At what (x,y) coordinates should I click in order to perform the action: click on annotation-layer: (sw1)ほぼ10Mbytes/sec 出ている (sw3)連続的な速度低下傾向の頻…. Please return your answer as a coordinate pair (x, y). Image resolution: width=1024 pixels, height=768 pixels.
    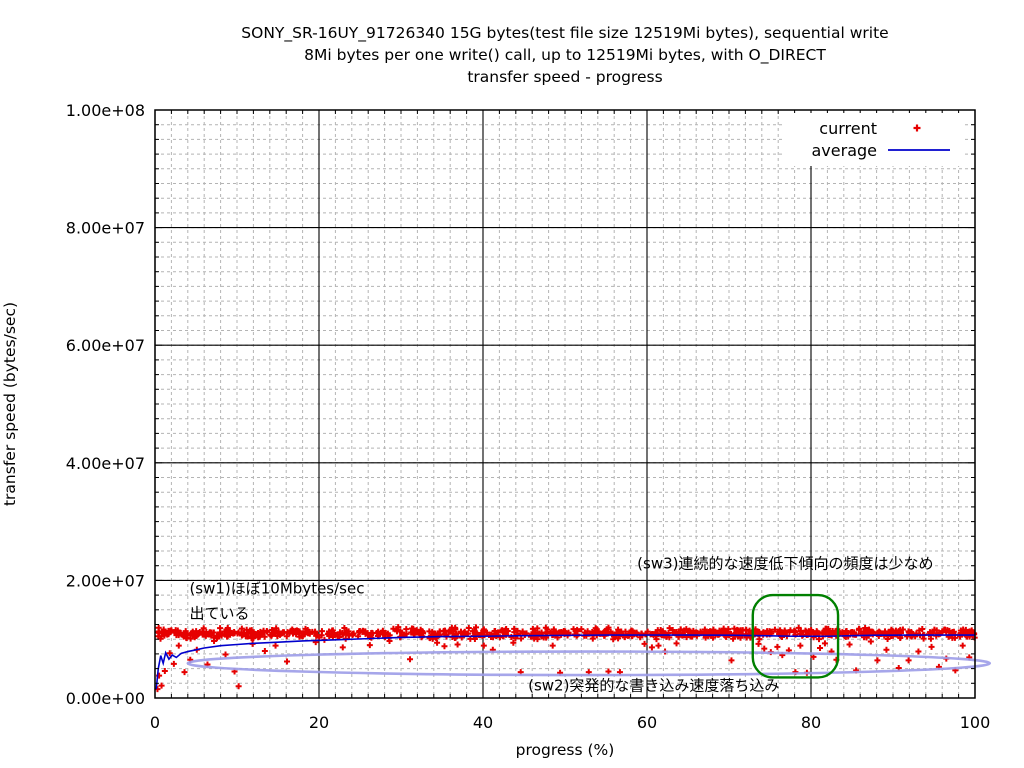
    Looking at the image, I should click on (589, 624).